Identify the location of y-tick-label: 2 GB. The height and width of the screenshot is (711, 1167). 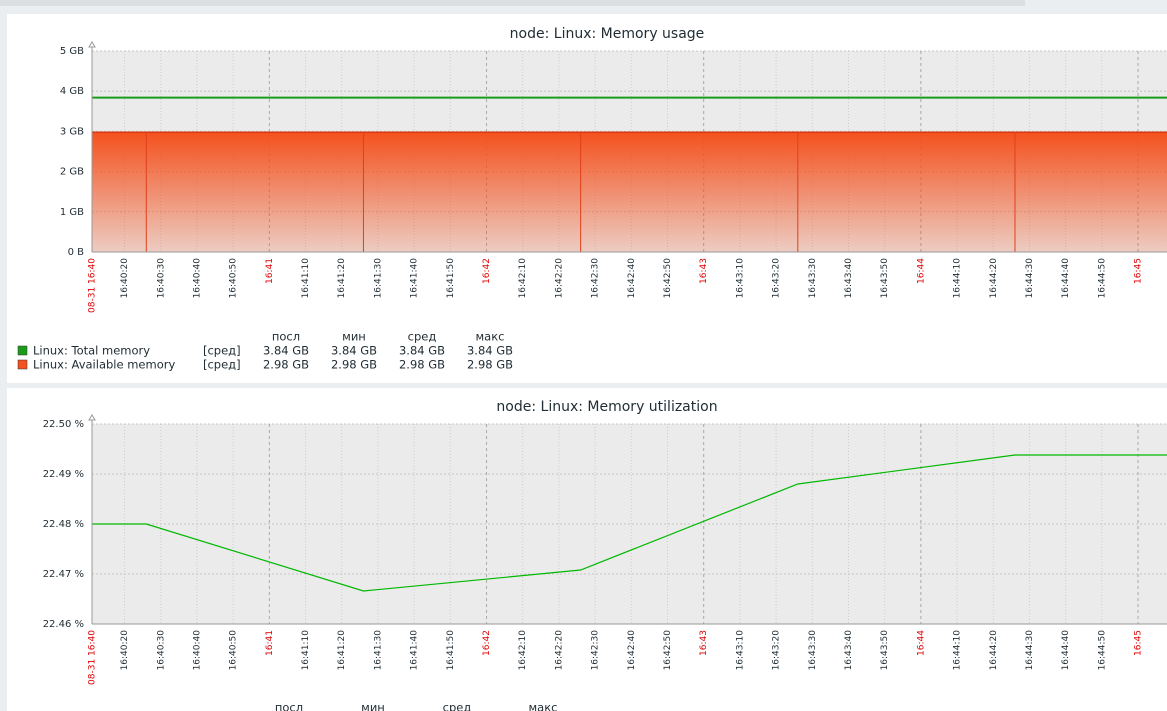
(72, 172).